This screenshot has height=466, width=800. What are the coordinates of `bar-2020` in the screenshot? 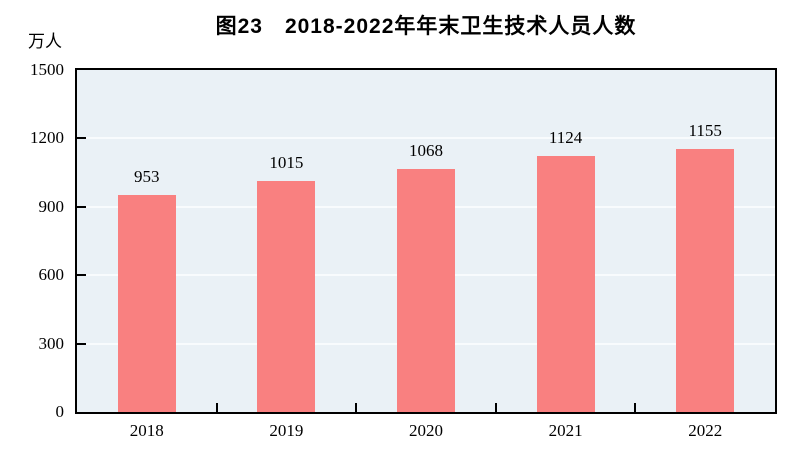 It's located at (426, 290).